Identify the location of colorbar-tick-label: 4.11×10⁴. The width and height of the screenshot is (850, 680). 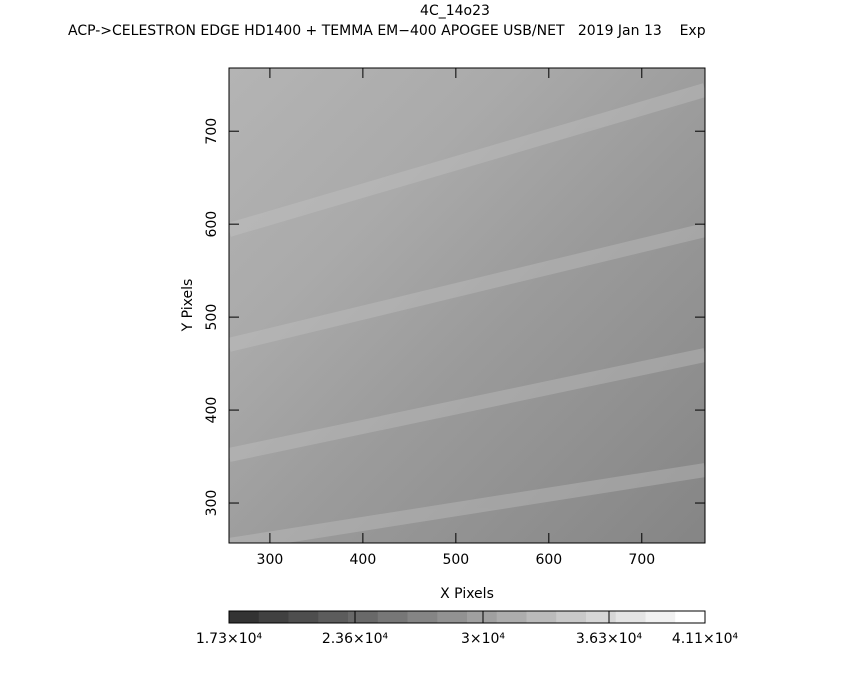
(705, 639).